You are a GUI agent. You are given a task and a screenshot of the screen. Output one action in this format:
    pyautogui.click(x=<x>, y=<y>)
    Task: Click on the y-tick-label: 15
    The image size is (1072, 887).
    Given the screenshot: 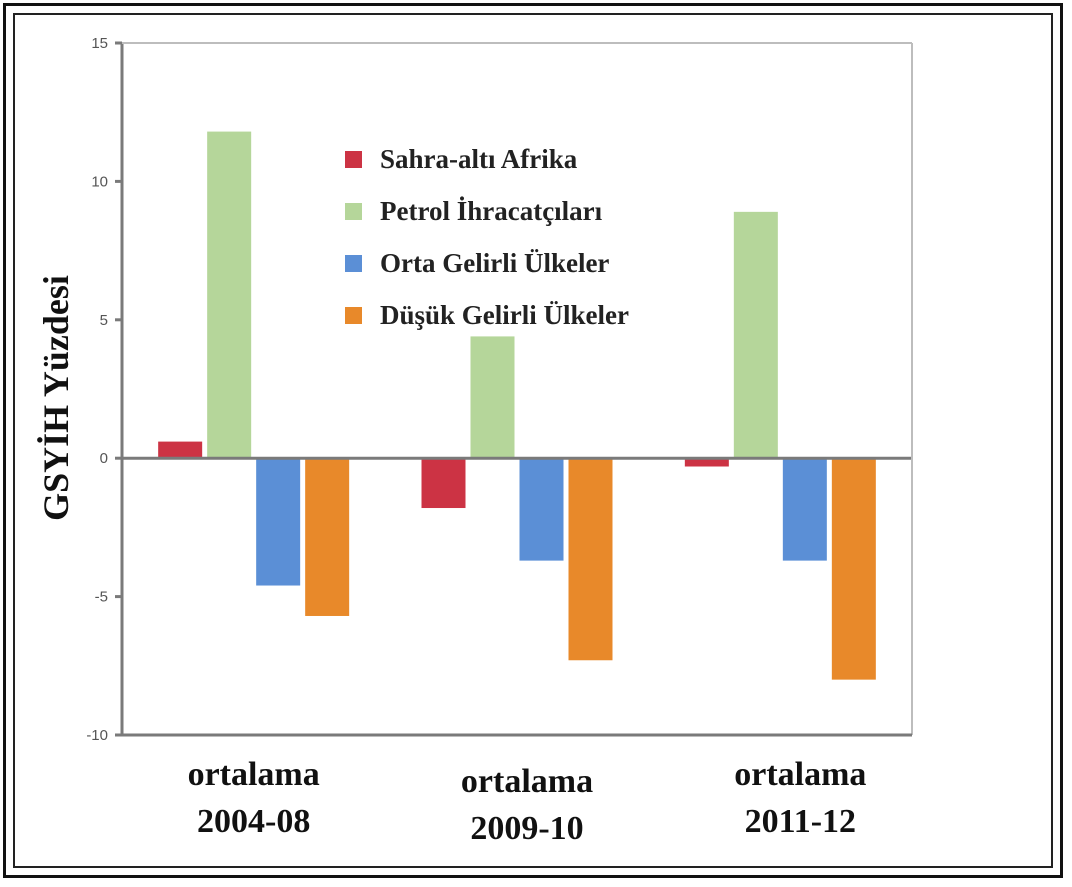 What is the action you would take?
    pyautogui.click(x=99, y=43)
    